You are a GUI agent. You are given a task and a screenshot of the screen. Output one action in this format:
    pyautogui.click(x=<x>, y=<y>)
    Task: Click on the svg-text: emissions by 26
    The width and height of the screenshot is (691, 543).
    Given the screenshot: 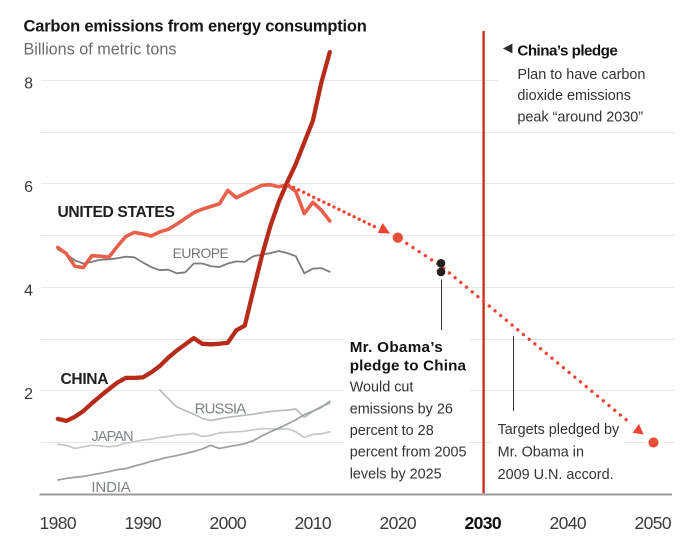 What is the action you would take?
    pyautogui.click(x=401, y=409)
    